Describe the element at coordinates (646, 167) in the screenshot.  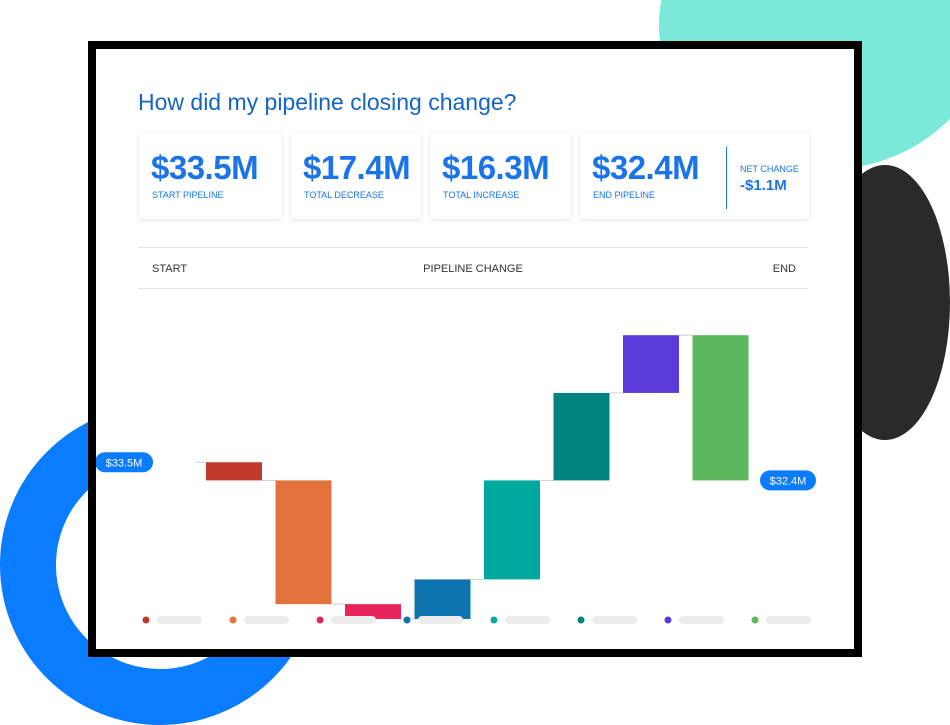
I see `kpi-value: $32.4M` at that location.